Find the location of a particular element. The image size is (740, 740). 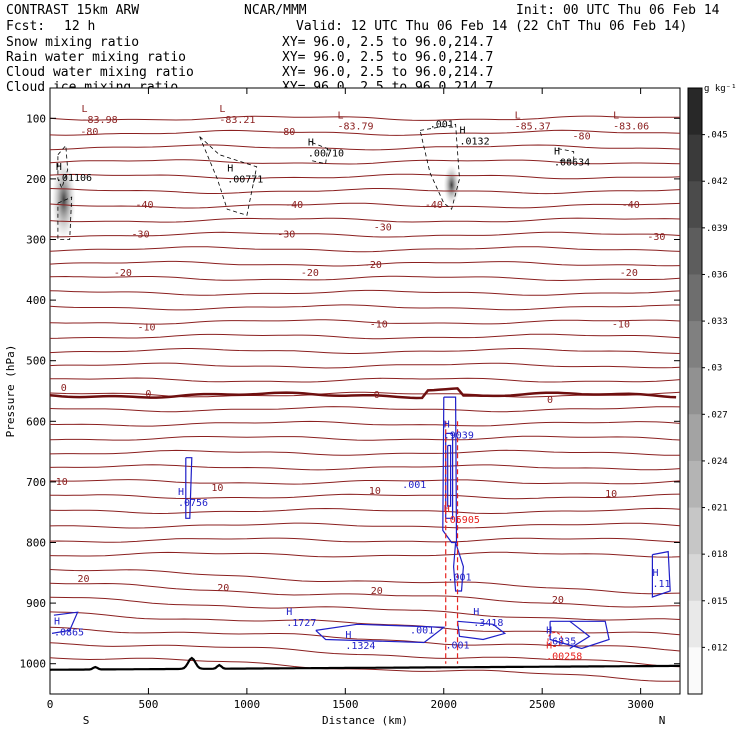

colorbar-tick-label: .039 is located at coordinates (717, 229).